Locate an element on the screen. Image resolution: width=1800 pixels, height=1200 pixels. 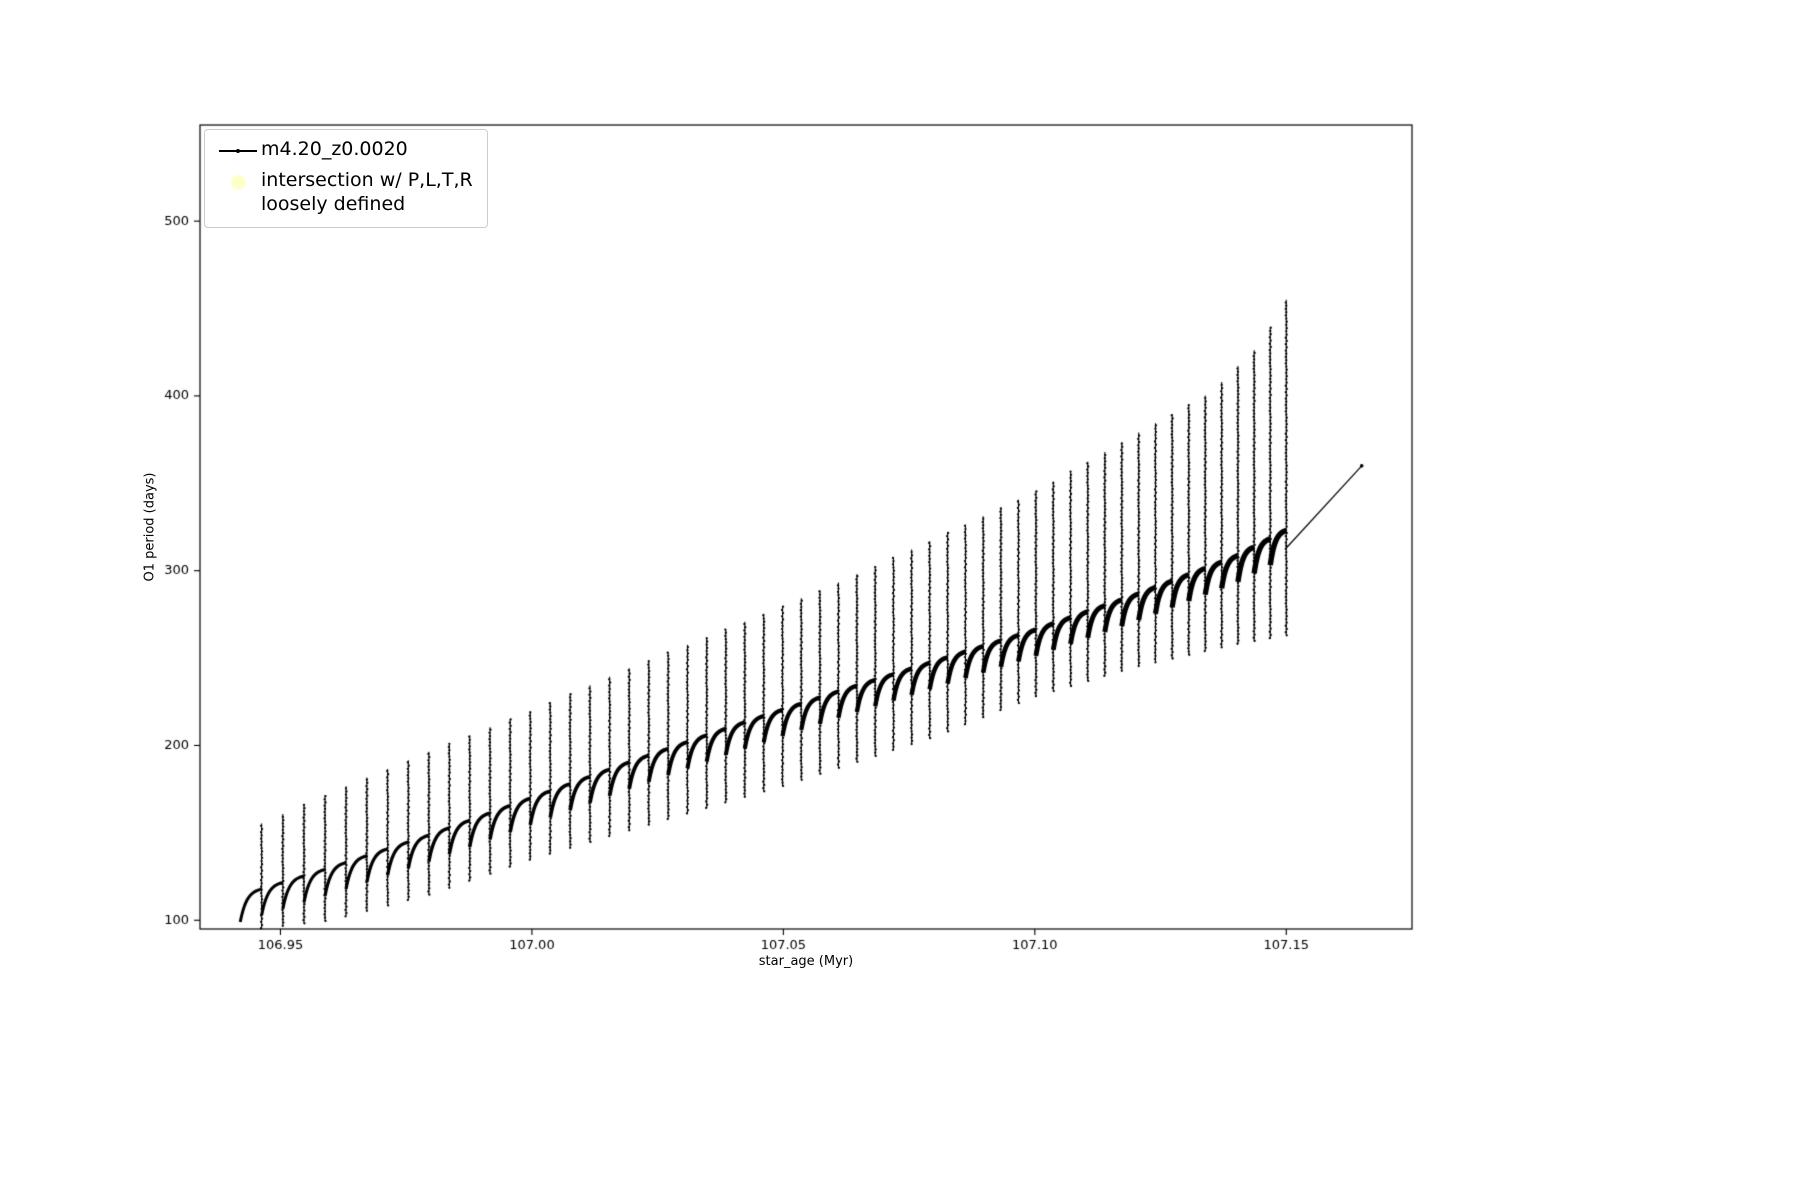
legend-label-intersection: intersection w/ P,L,T,R loosely defined is located at coordinates (367, 192).